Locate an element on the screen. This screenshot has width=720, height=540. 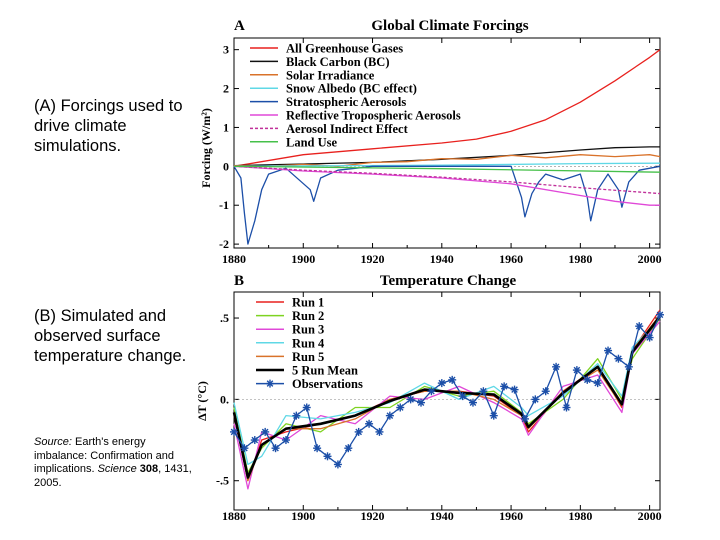
source-journal: Science is located at coordinates (117, 469).